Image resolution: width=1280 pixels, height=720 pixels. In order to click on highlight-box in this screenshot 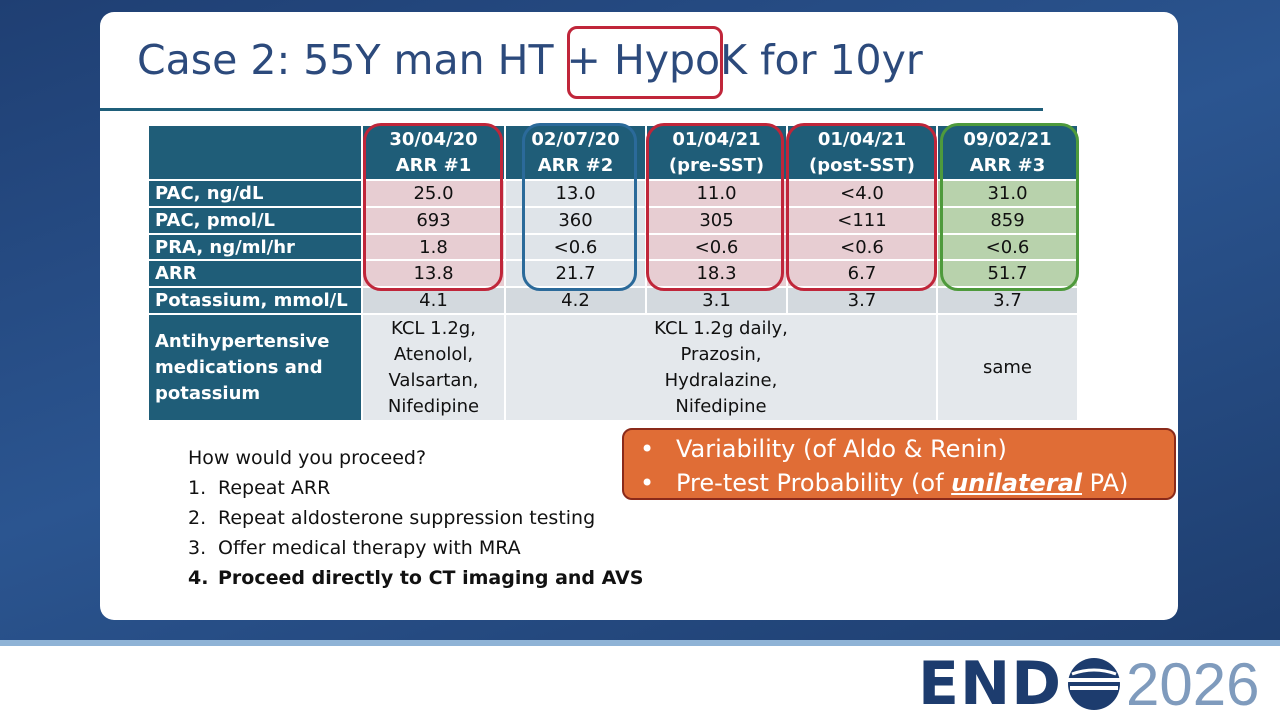, I will do `click(645, 62)`.